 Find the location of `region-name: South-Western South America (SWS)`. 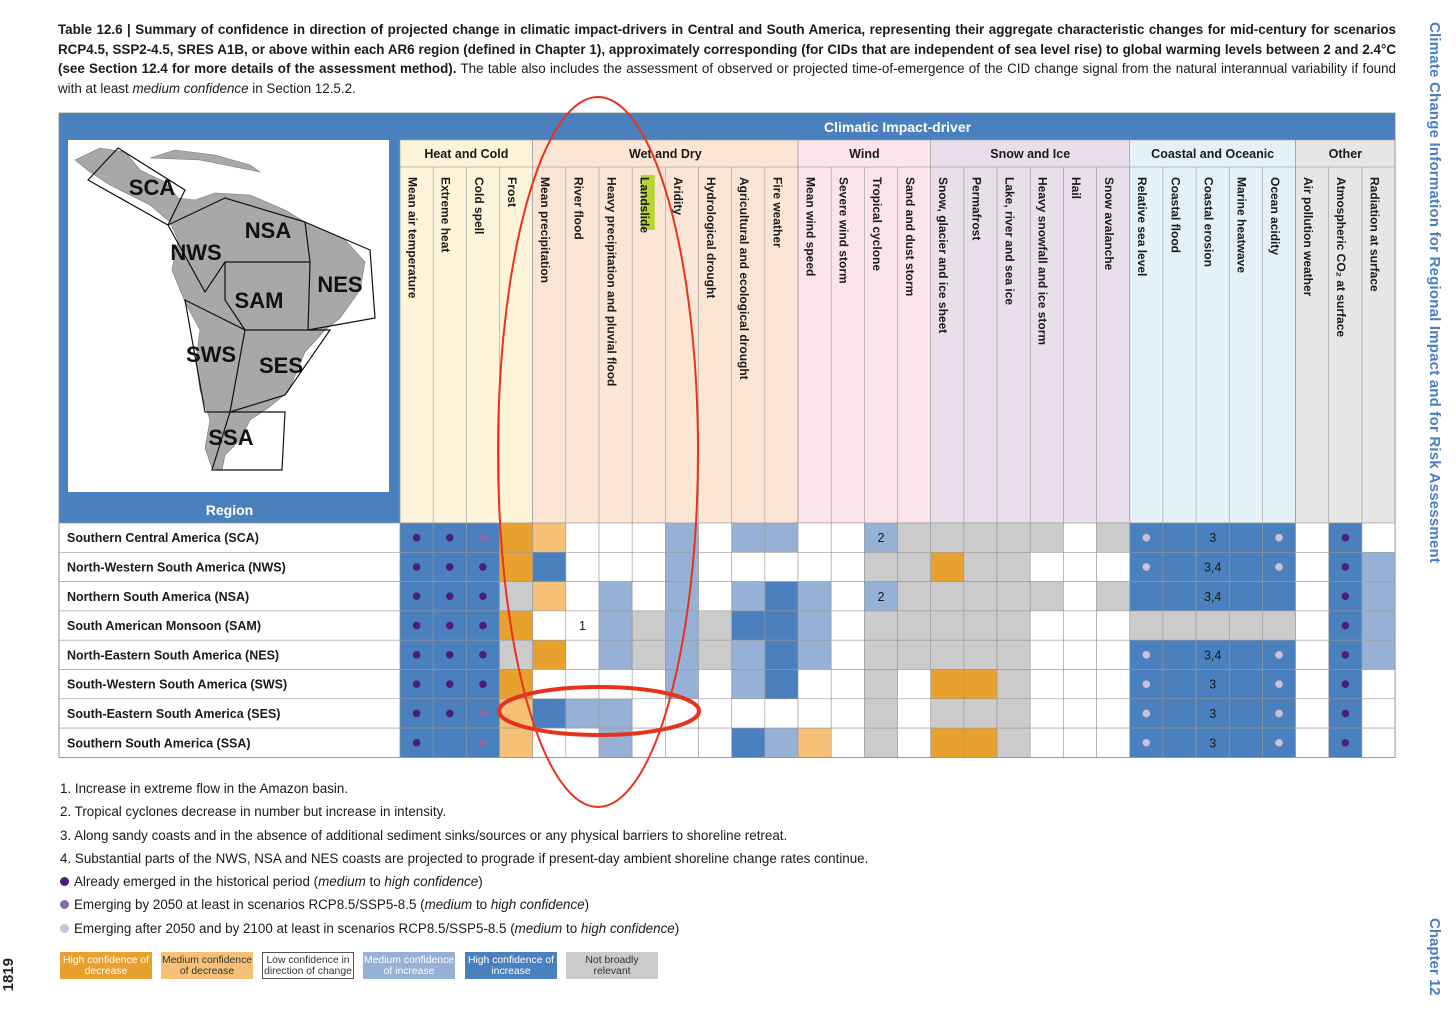

region-name: South-Western South America (SWS) is located at coordinates (177, 685).